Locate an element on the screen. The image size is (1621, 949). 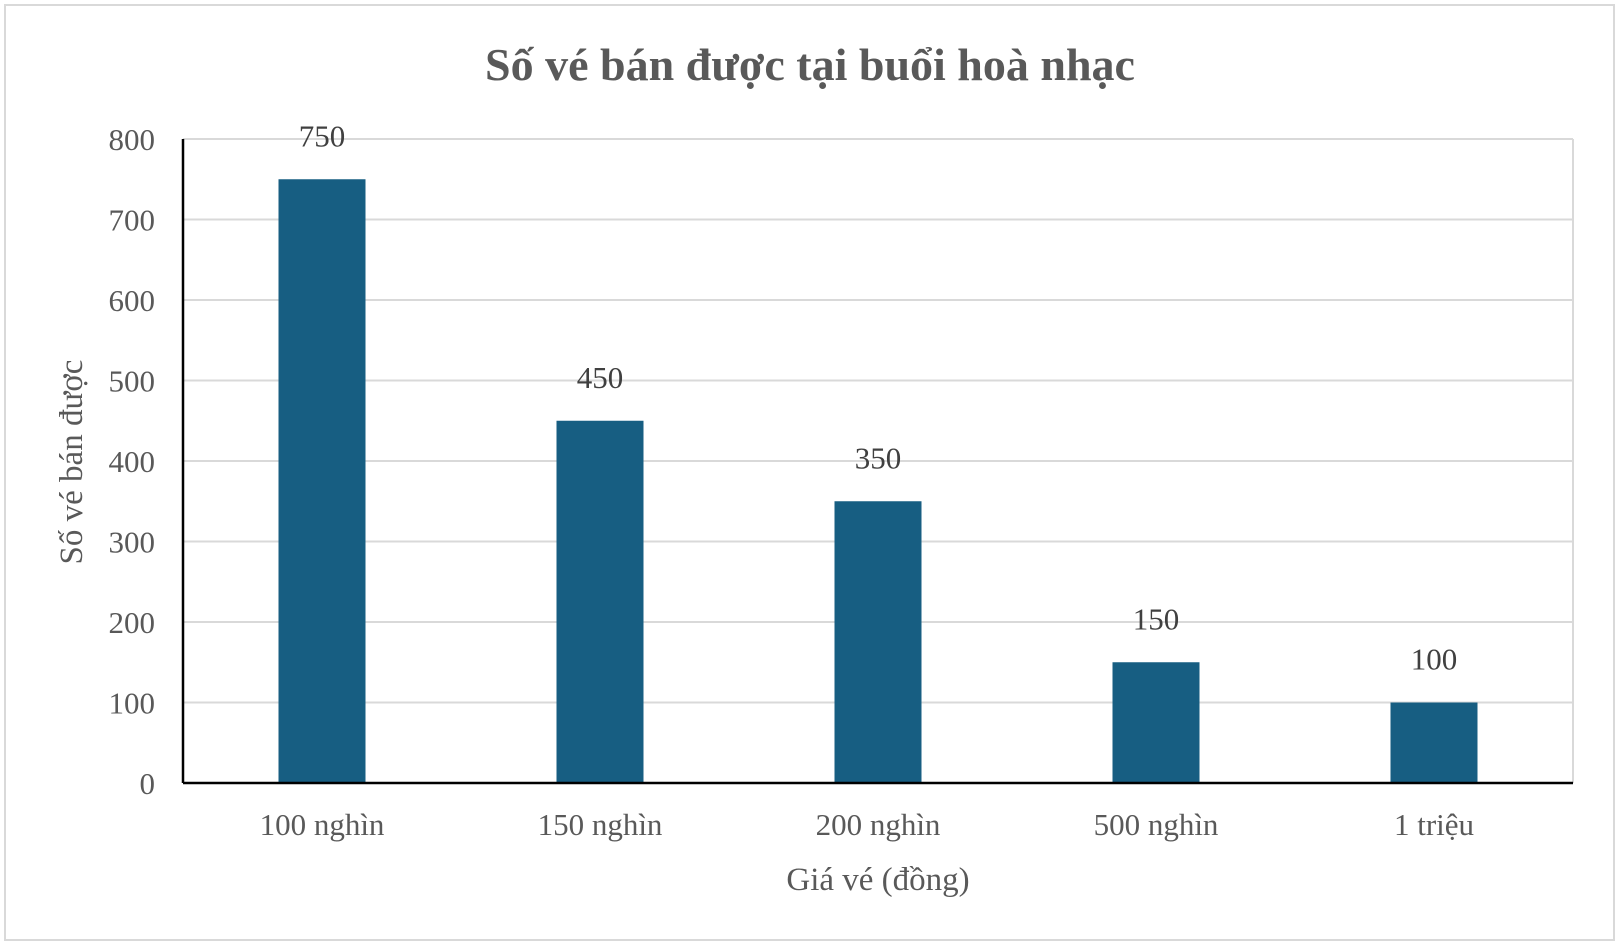
x-tick-label: 1 triệu is located at coordinates (1434, 824).